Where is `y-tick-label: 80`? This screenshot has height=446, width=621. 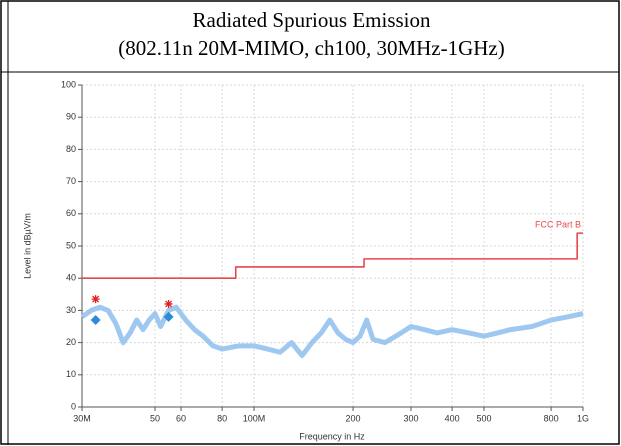
y-tick-label: 80 is located at coordinates (71, 149).